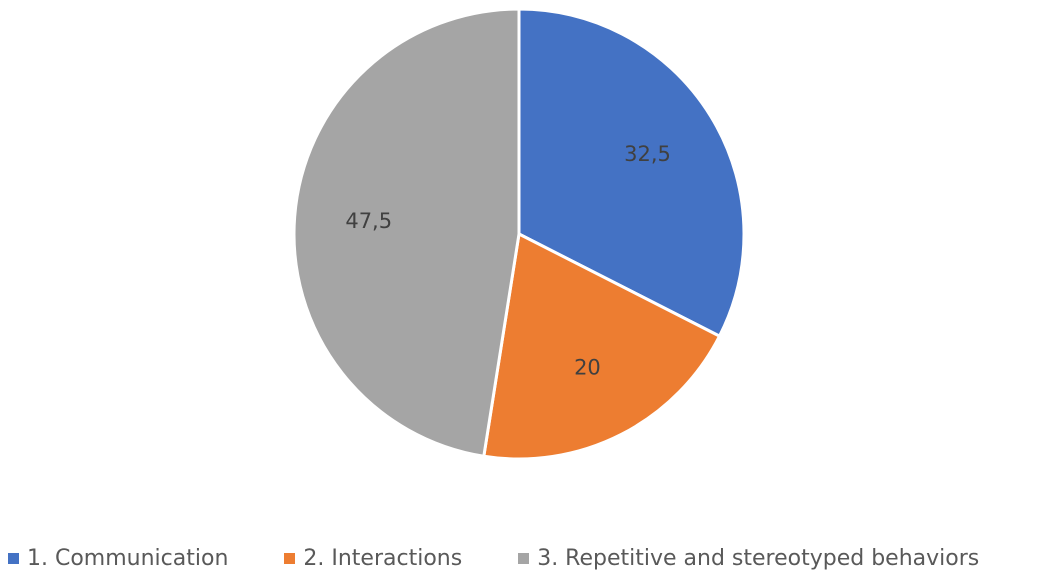 This screenshot has height=576, width=1048. I want to click on legend-item-communication: 1. Communication, so click(118, 558).